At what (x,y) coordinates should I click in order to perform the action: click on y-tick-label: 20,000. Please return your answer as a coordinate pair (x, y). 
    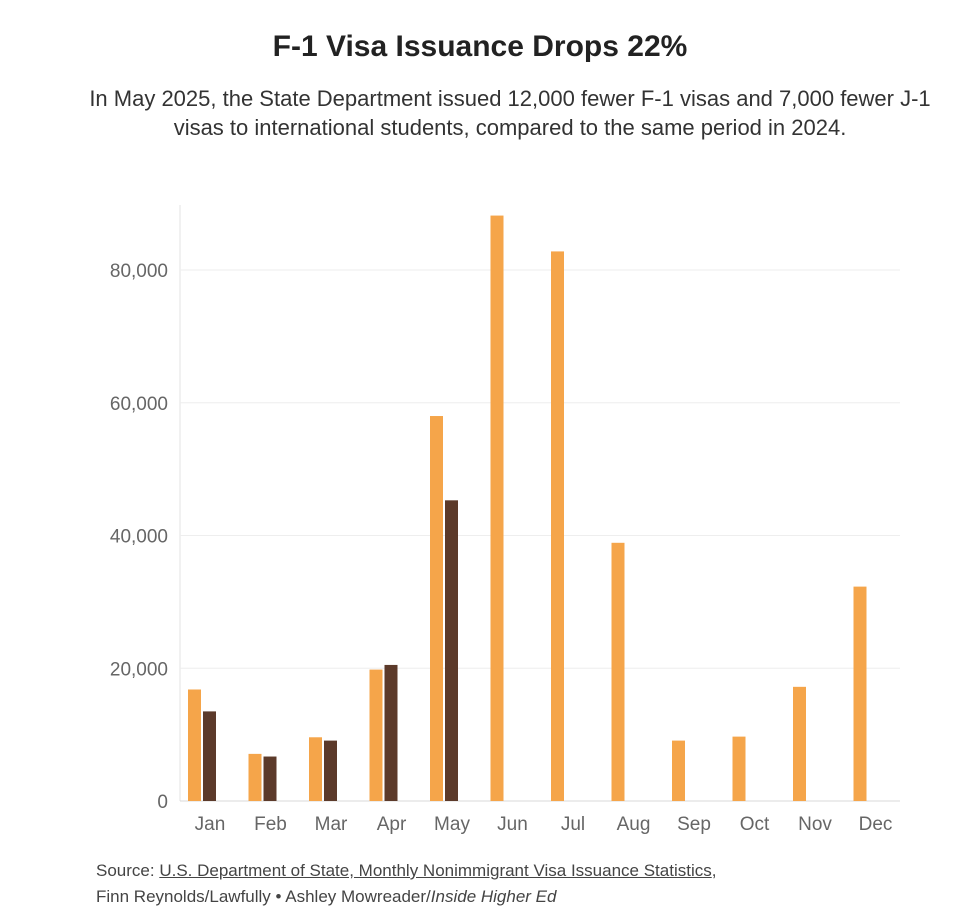
    Looking at the image, I should click on (139, 669).